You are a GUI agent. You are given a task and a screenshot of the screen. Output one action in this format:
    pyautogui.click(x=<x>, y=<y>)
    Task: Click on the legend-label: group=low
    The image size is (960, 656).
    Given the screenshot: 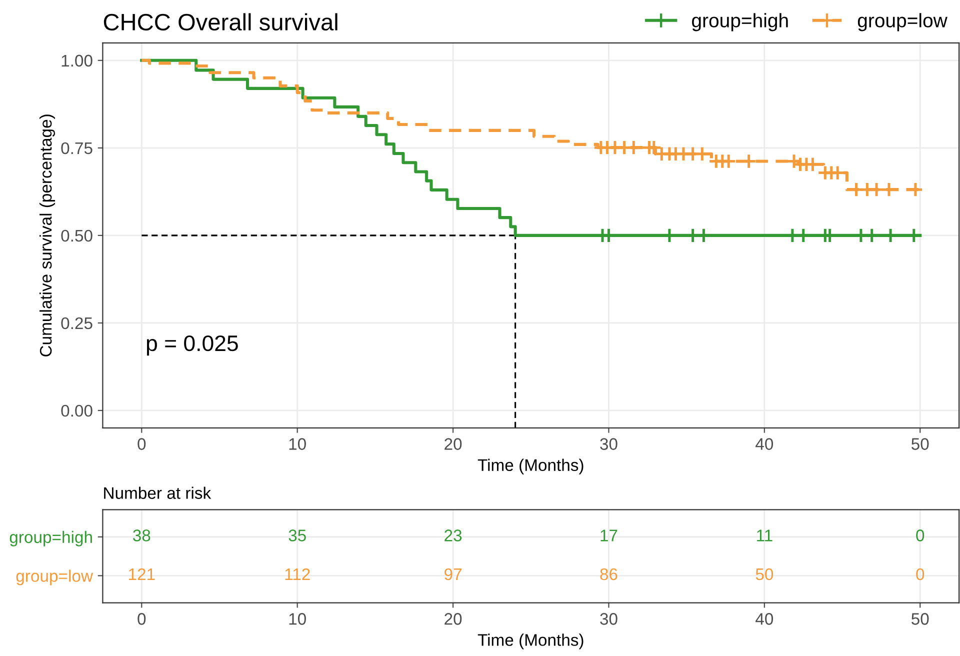 What is the action you would take?
    pyautogui.click(x=903, y=22)
    